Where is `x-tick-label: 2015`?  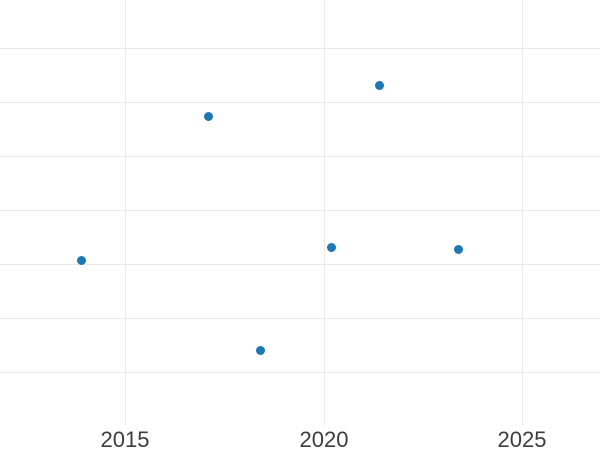 x-tick-label: 2015 is located at coordinates (125, 438).